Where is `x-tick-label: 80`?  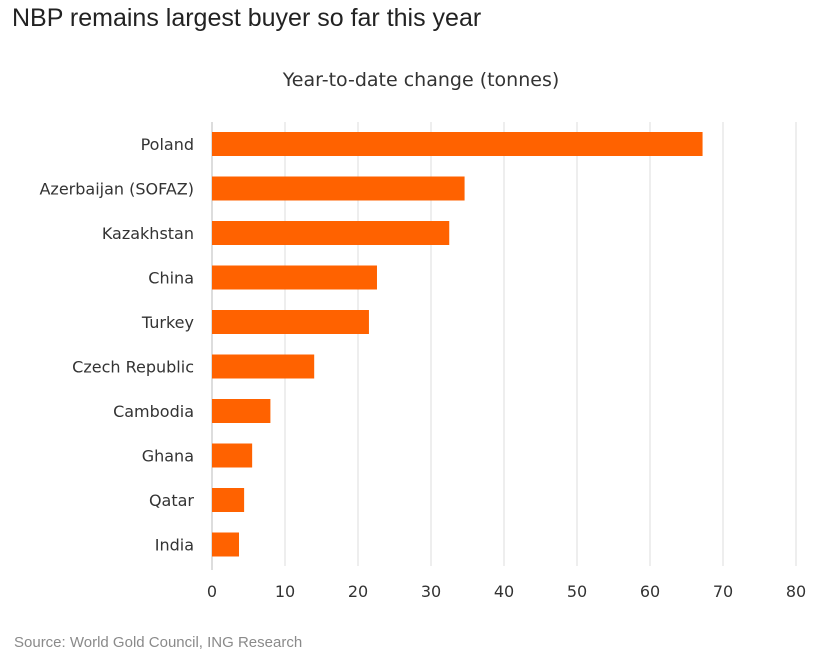 x-tick-label: 80 is located at coordinates (796, 591).